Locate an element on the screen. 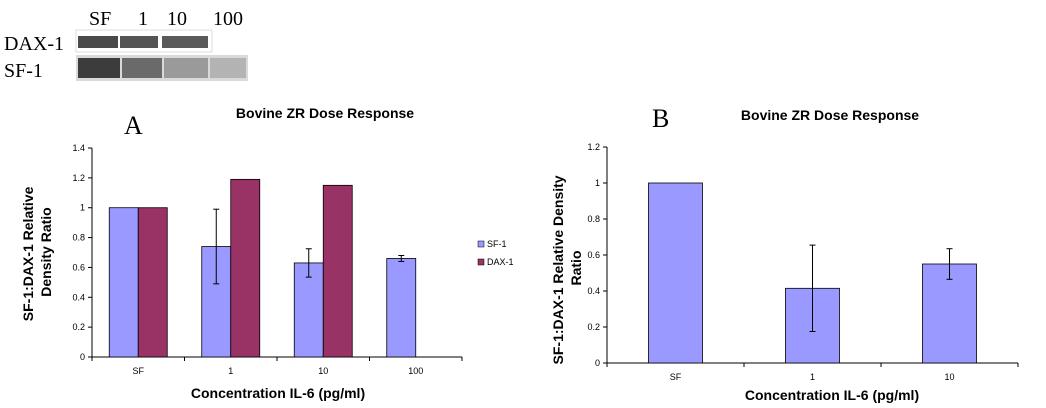  chart-b-y-tick-label: 0.8 is located at coordinates (593, 219).